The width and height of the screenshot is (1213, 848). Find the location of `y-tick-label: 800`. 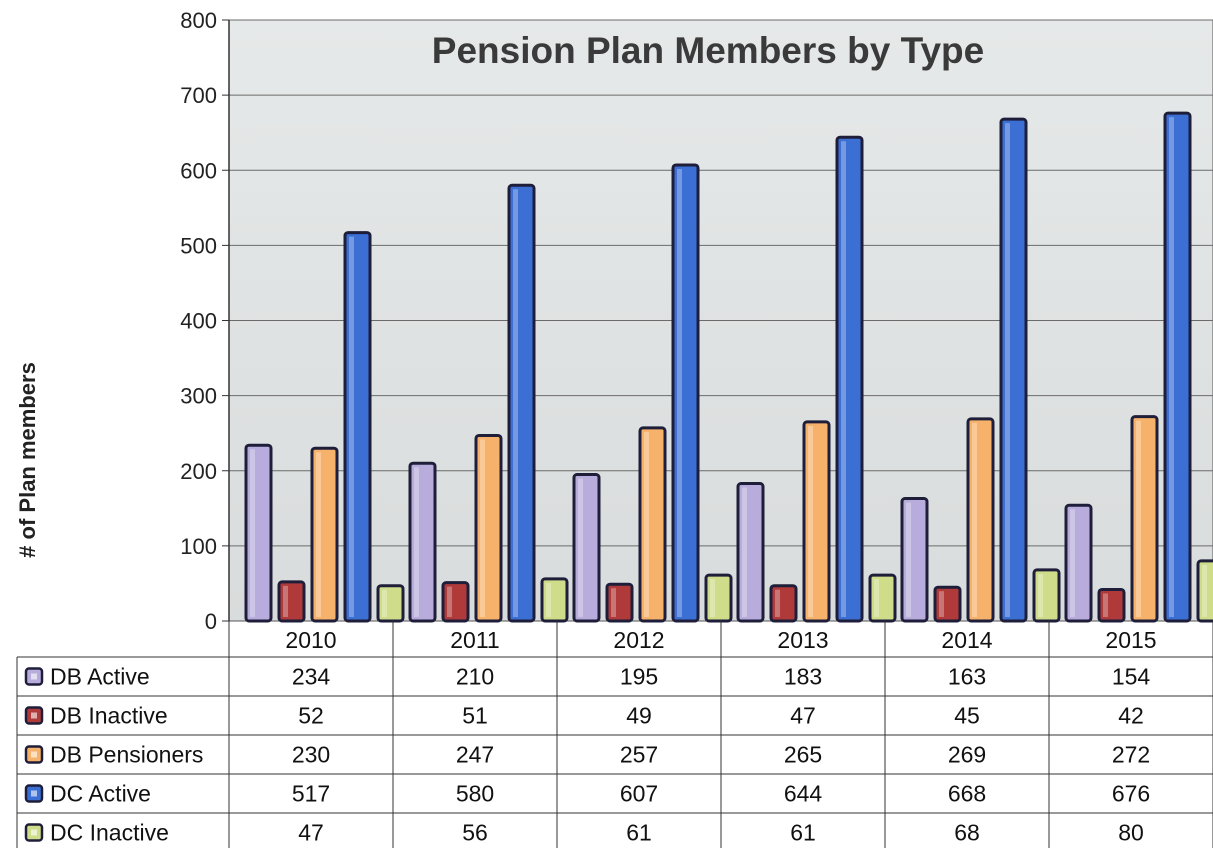

y-tick-label: 800 is located at coordinates (198, 20).